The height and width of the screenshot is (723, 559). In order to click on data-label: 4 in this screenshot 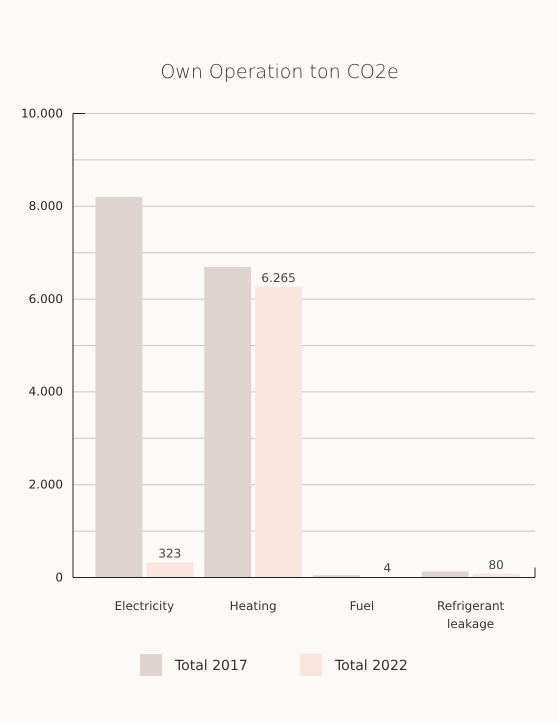, I will do `click(388, 567)`.